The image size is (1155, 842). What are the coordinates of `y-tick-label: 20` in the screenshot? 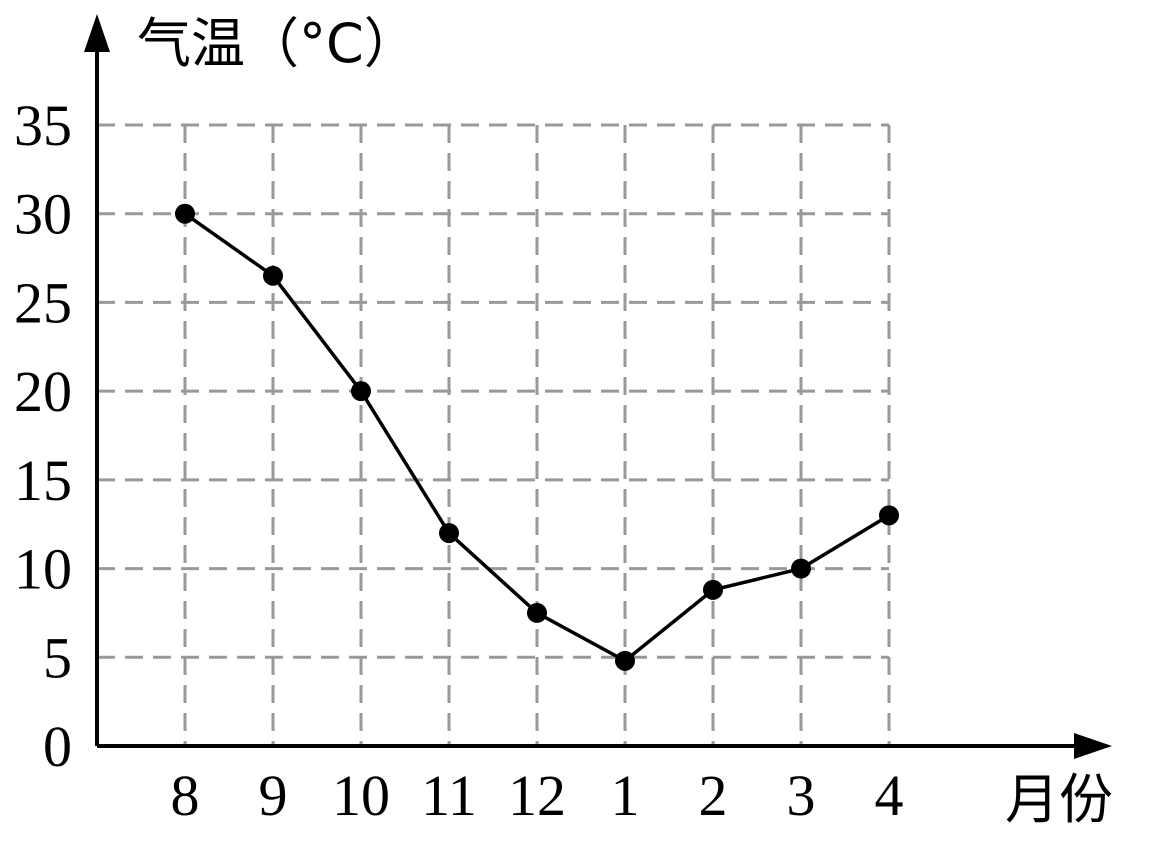 It's located at (43, 391).